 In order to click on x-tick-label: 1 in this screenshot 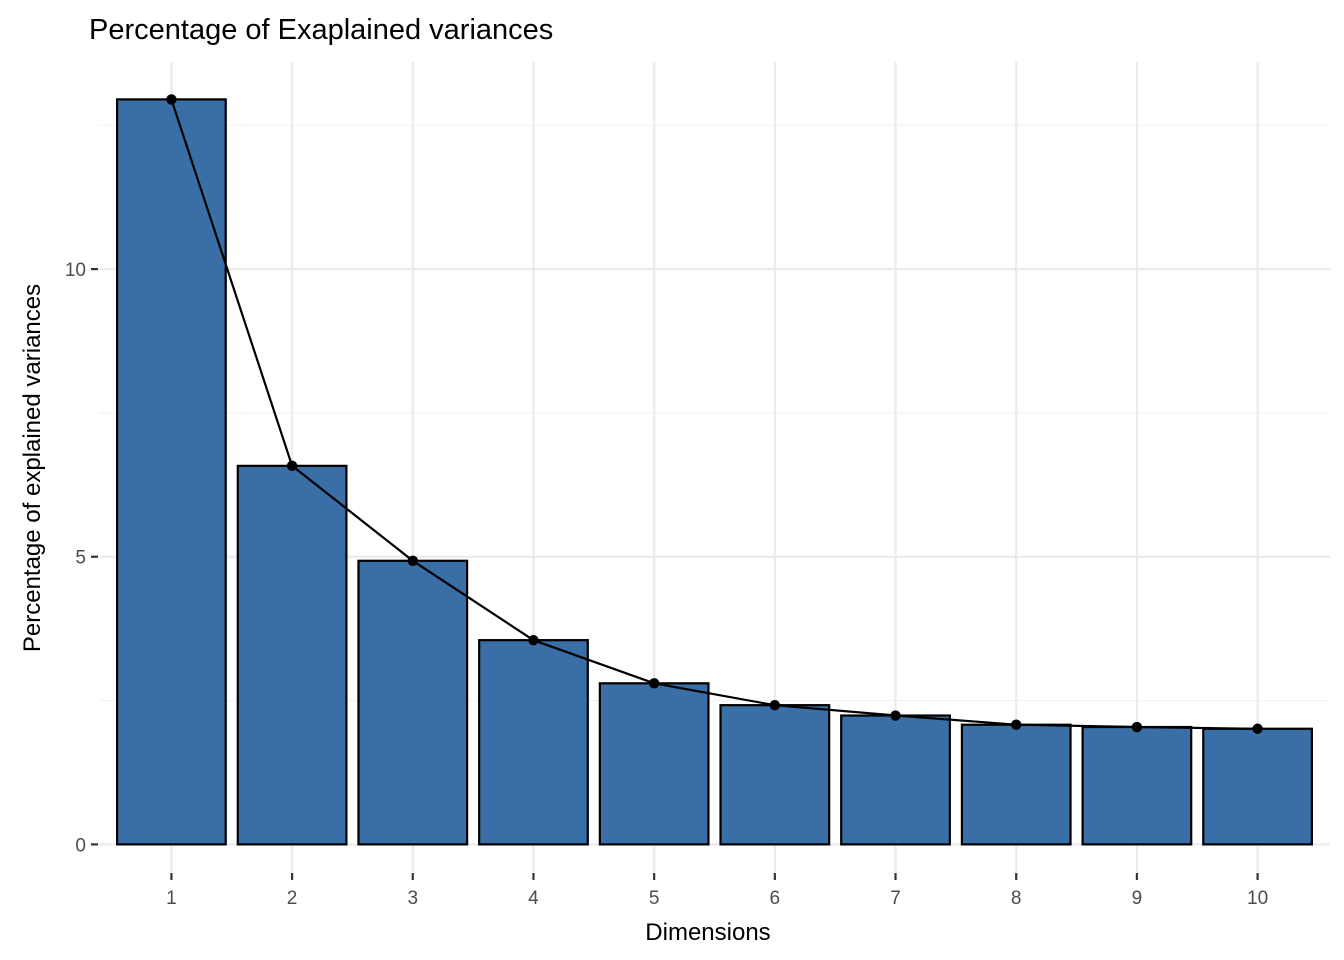, I will do `click(171, 898)`.